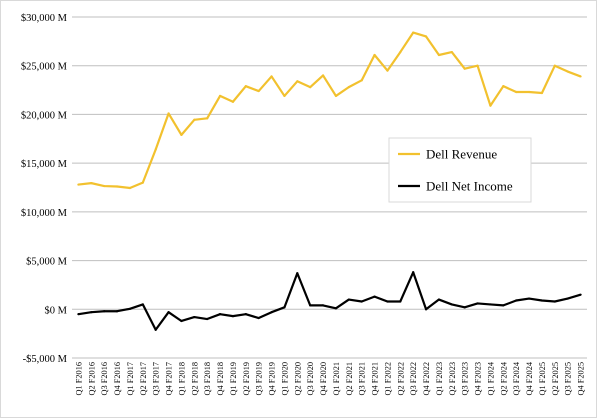 The width and height of the screenshot is (597, 418). What do you see at coordinates (207, 378) in the screenshot?
I see `x-tick-label: Q3 F2018` at bounding box center [207, 378].